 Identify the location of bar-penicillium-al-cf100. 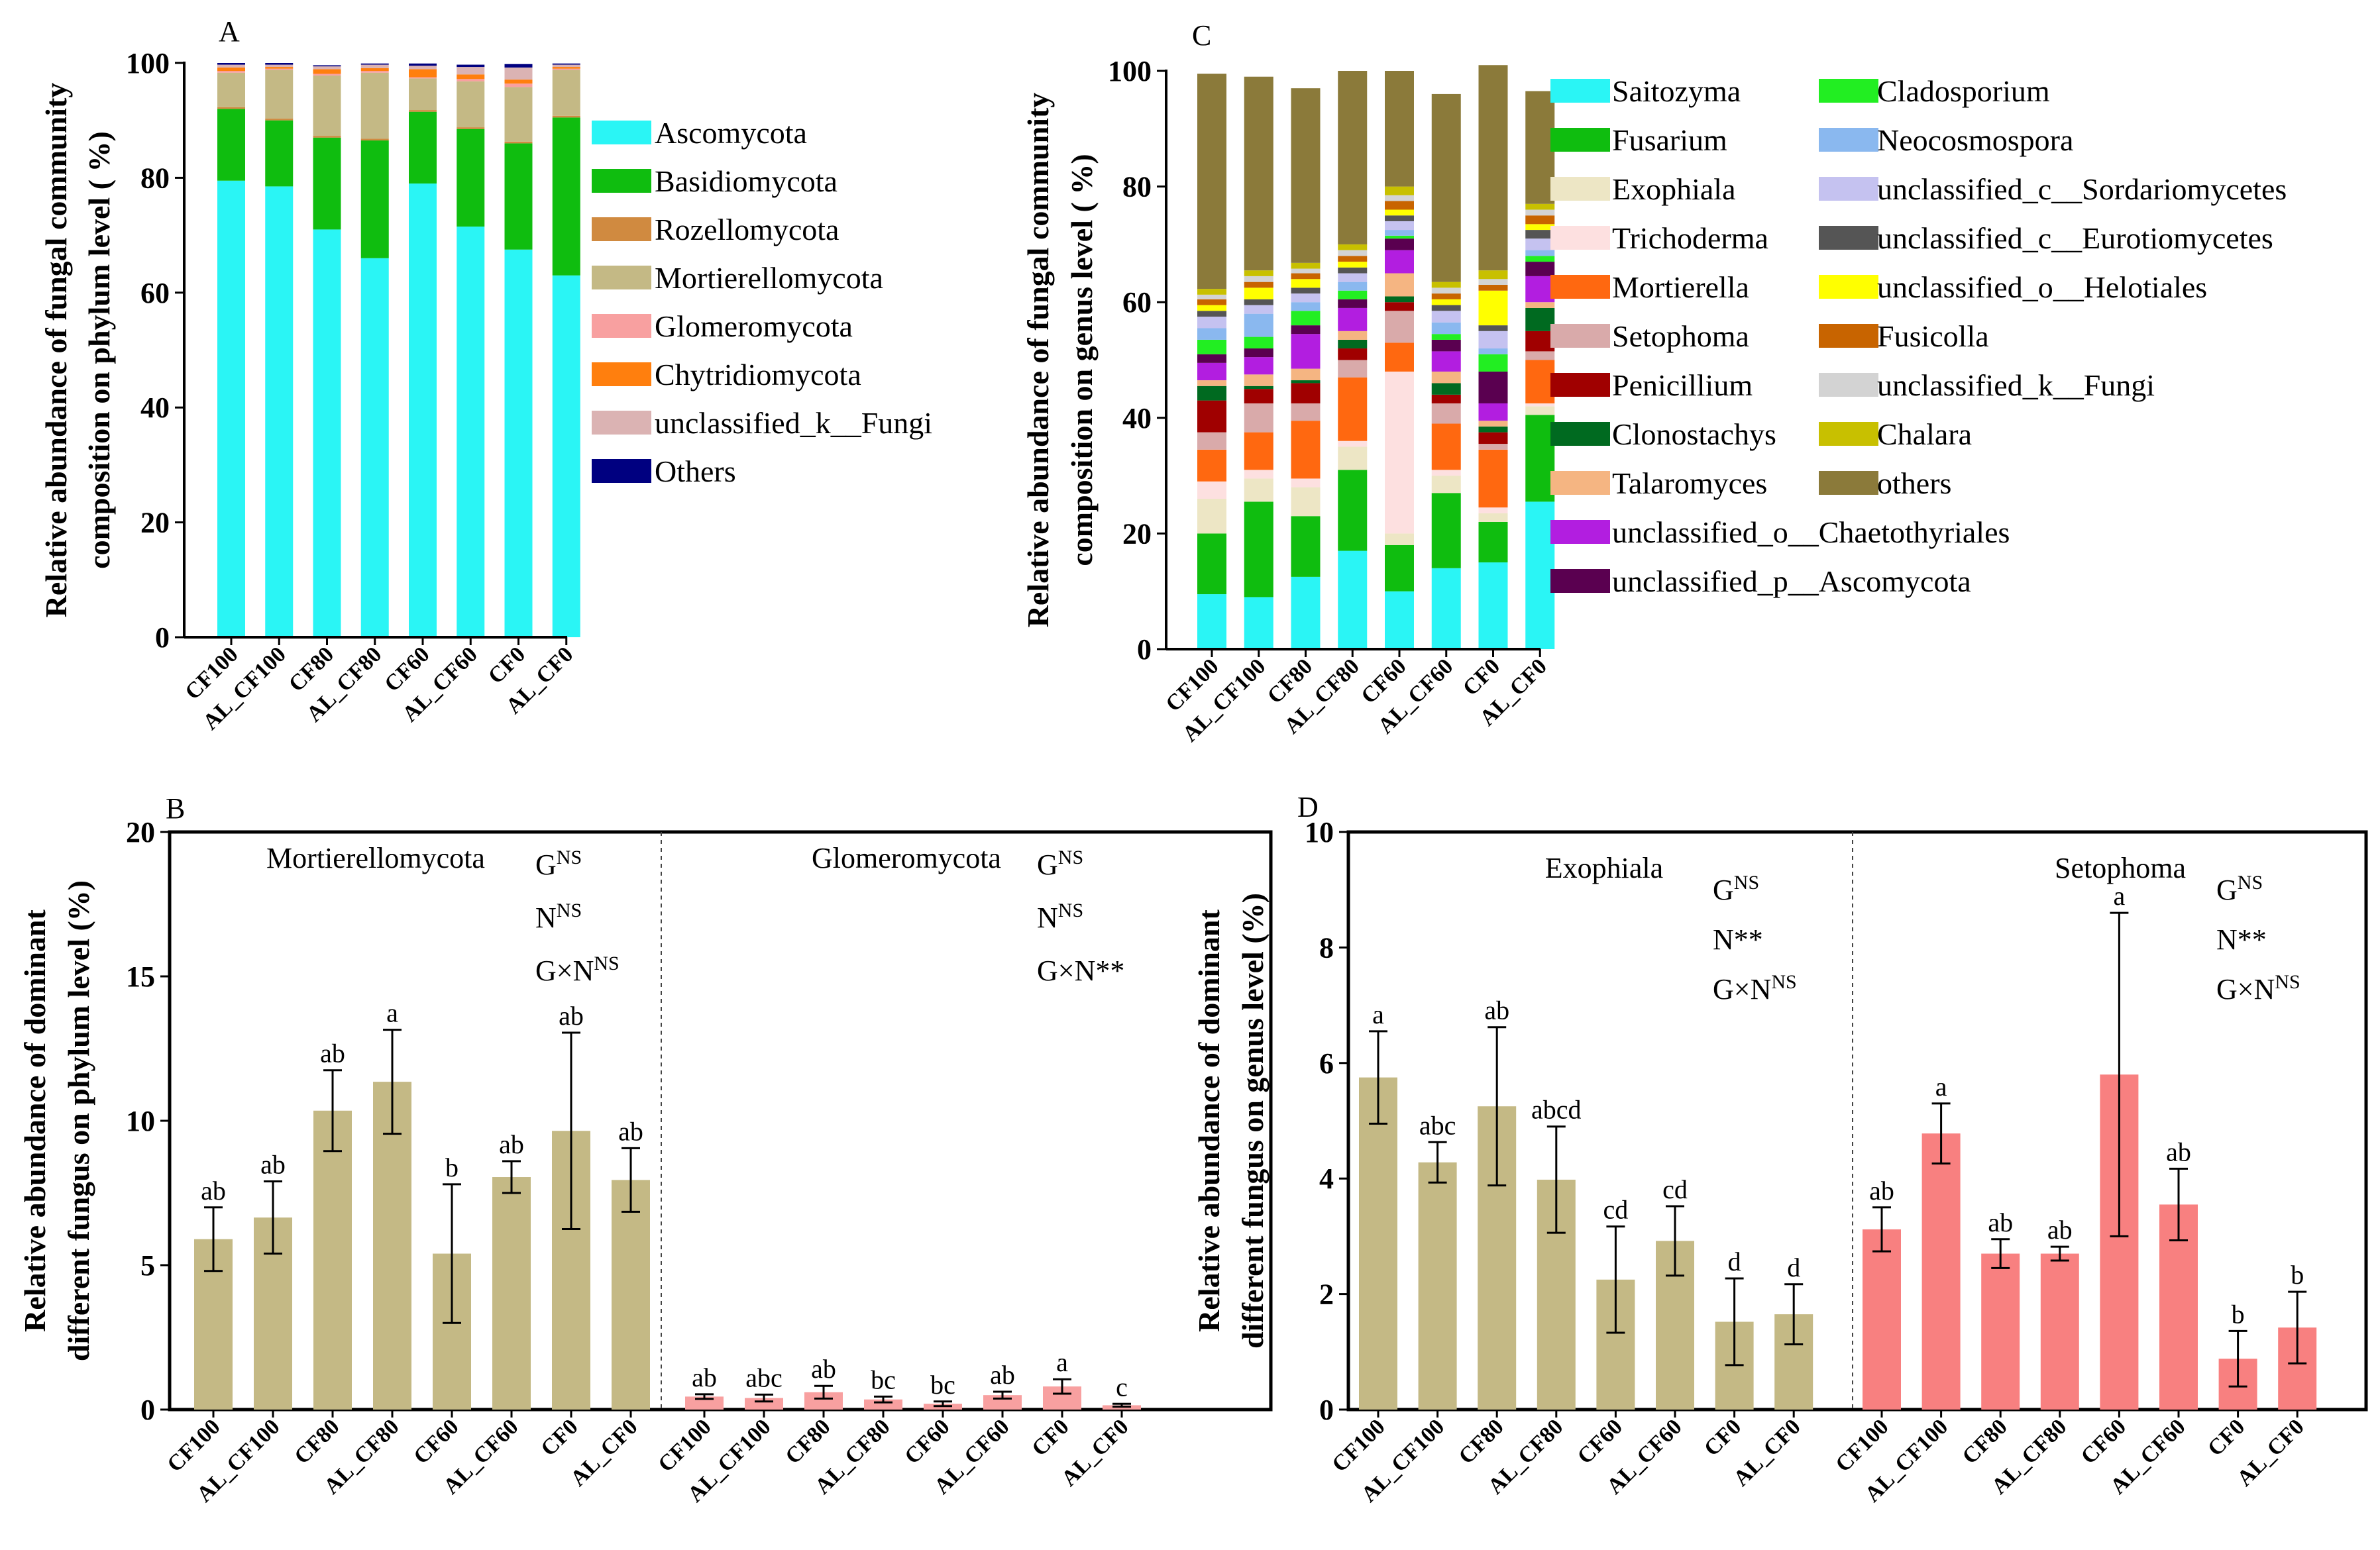
(1258, 396).